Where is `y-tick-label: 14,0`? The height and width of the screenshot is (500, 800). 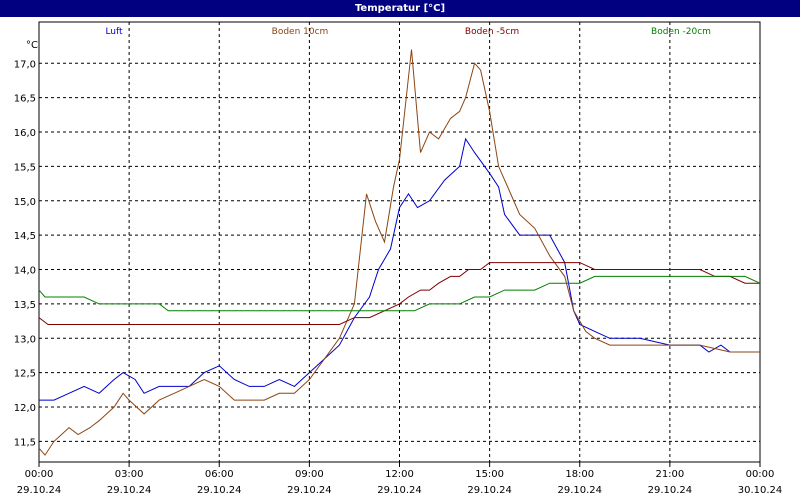
y-tick-label: 14,0 is located at coordinates (25, 271).